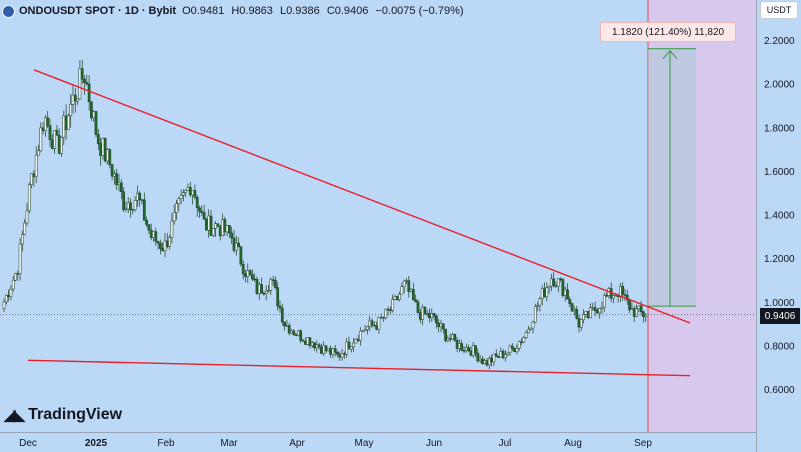  I want to click on symbol-label: ONDOUSDT SPOT · 1D · Bybit, so click(98, 11).